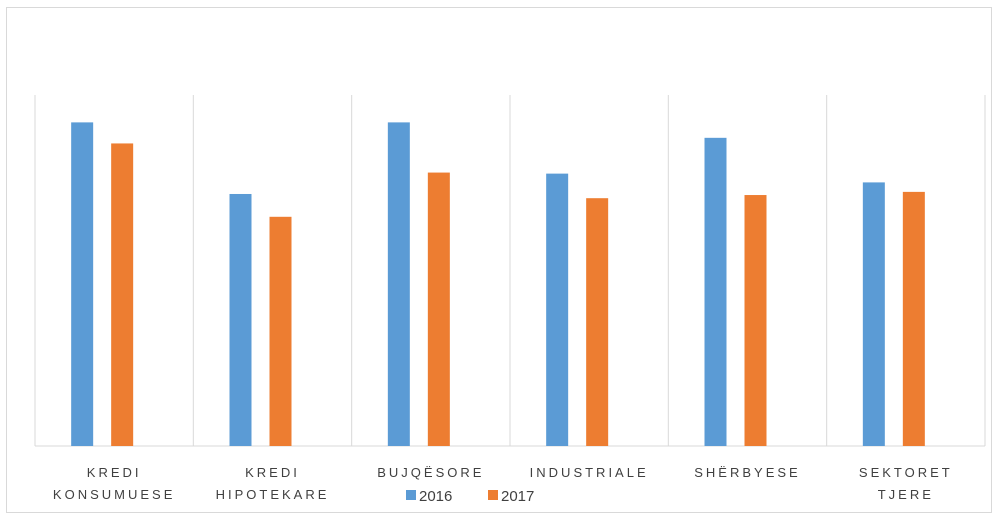 Image resolution: width=1000 pixels, height=521 pixels. What do you see at coordinates (906, 472) in the screenshot?
I see `category-label: SEKTORET` at bounding box center [906, 472].